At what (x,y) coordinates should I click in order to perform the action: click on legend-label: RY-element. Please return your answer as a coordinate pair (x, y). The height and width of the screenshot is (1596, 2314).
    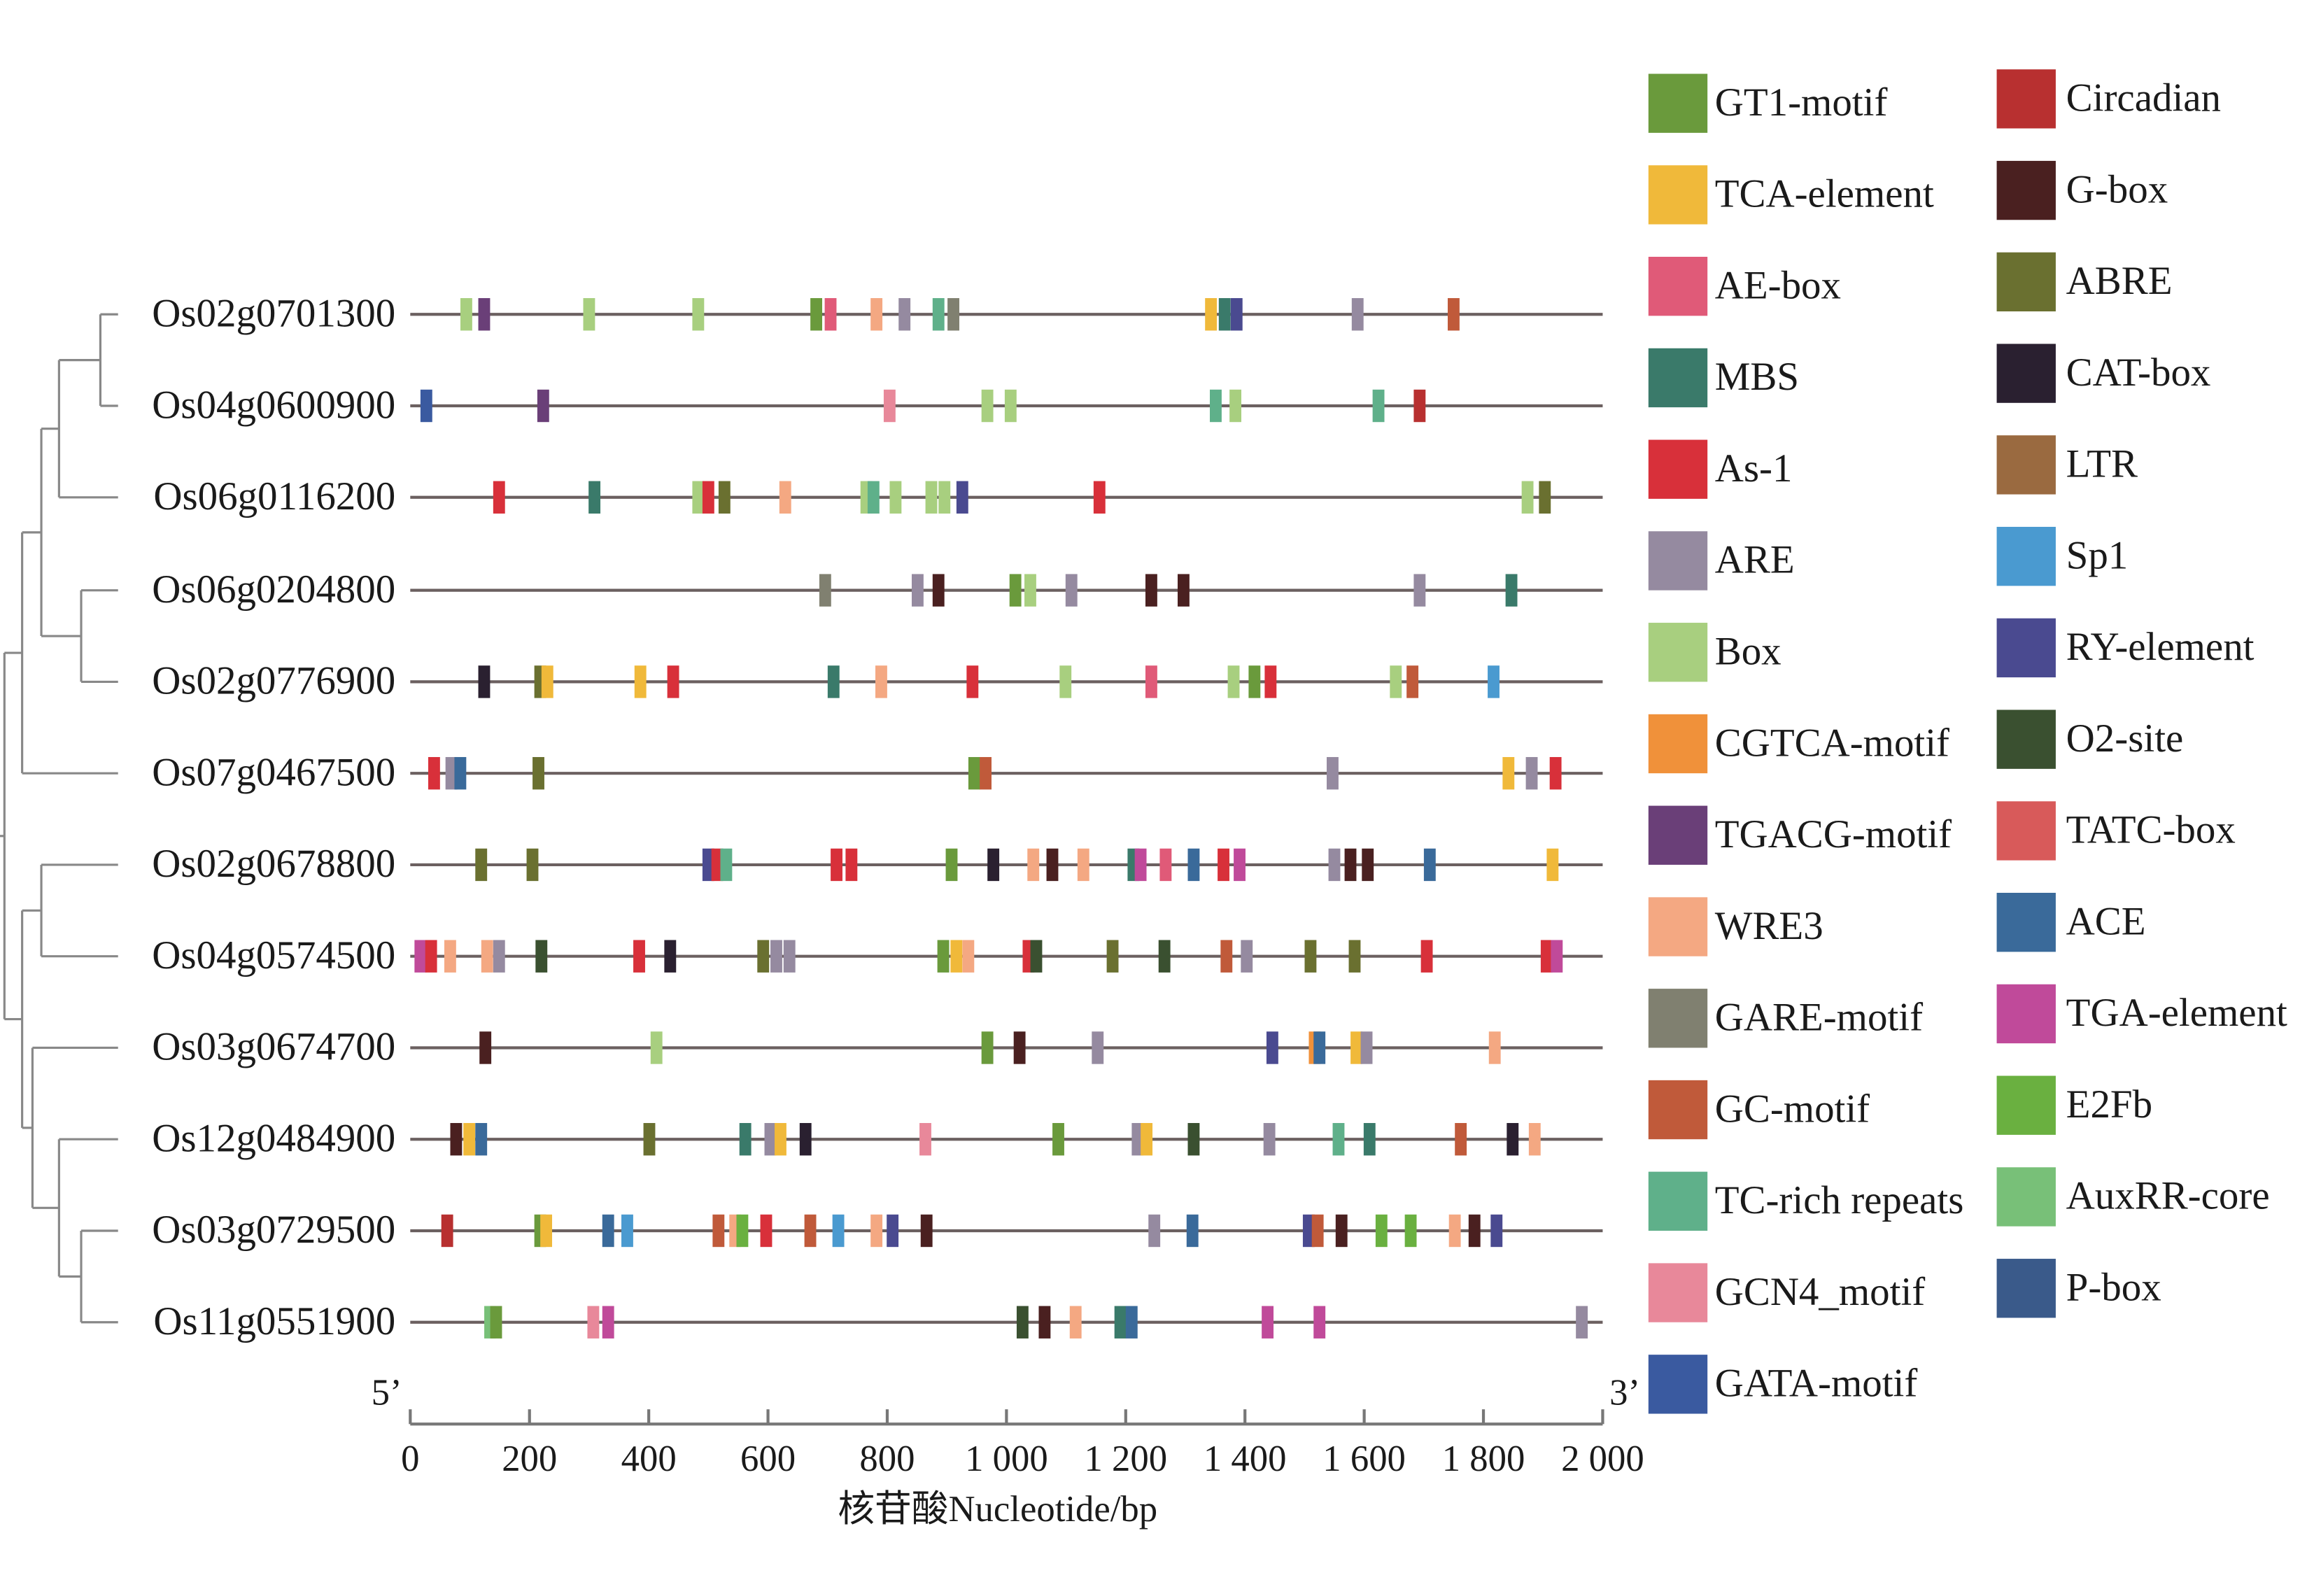
    Looking at the image, I should click on (2160, 647).